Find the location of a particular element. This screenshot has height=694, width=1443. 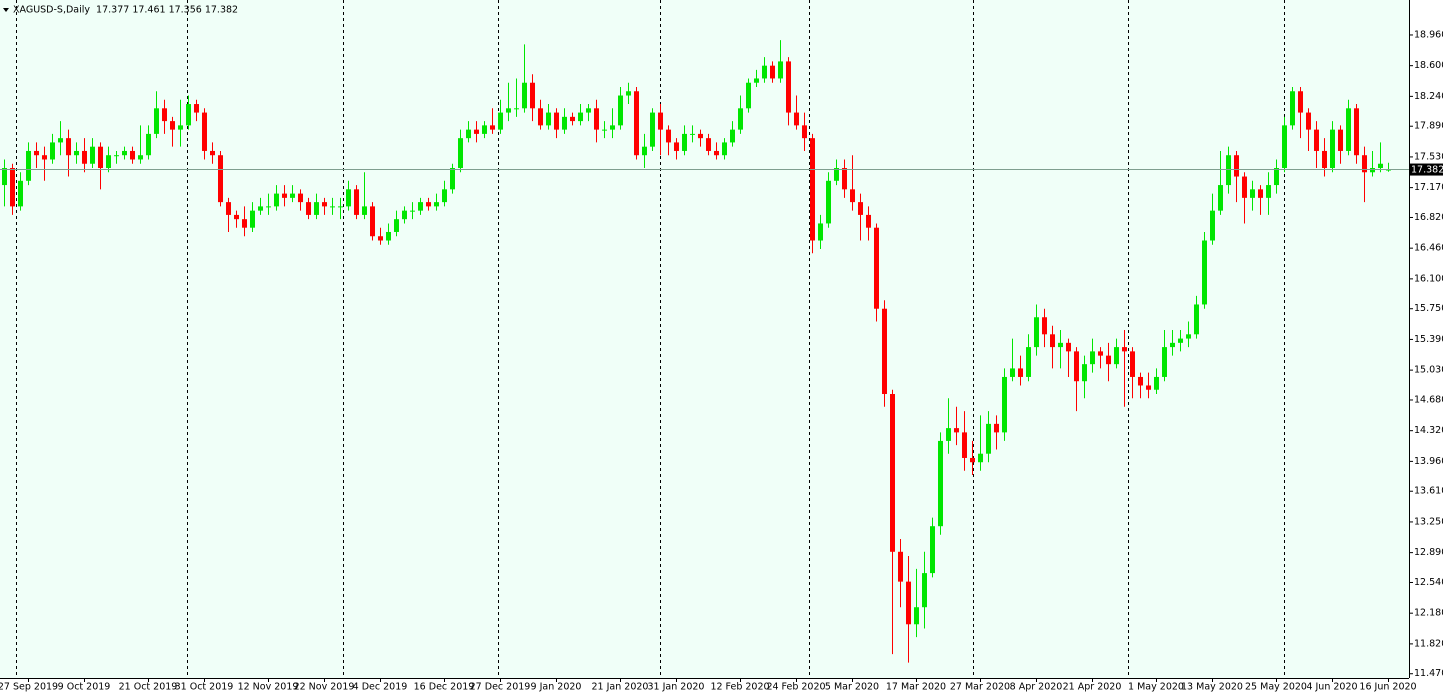

y-tick-label: 13.960 is located at coordinates (1428, 461).